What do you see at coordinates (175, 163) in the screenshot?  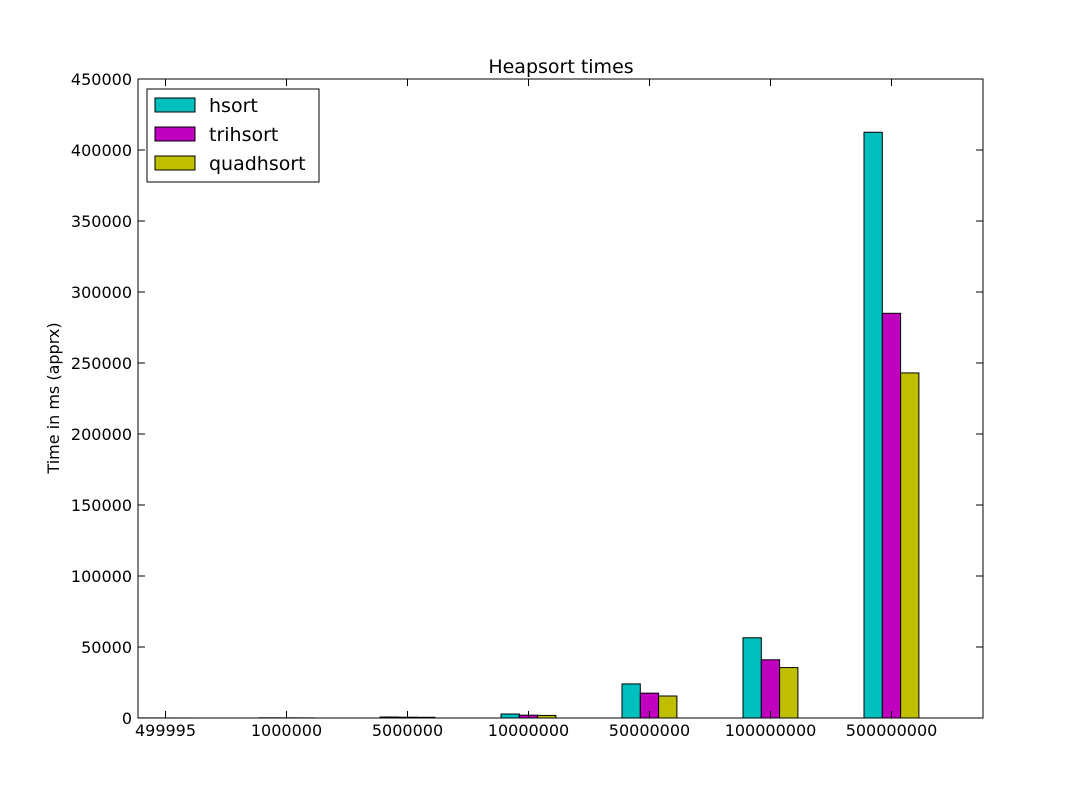 I see `legend-swatch-quadhsort` at bounding box center [175, 163].